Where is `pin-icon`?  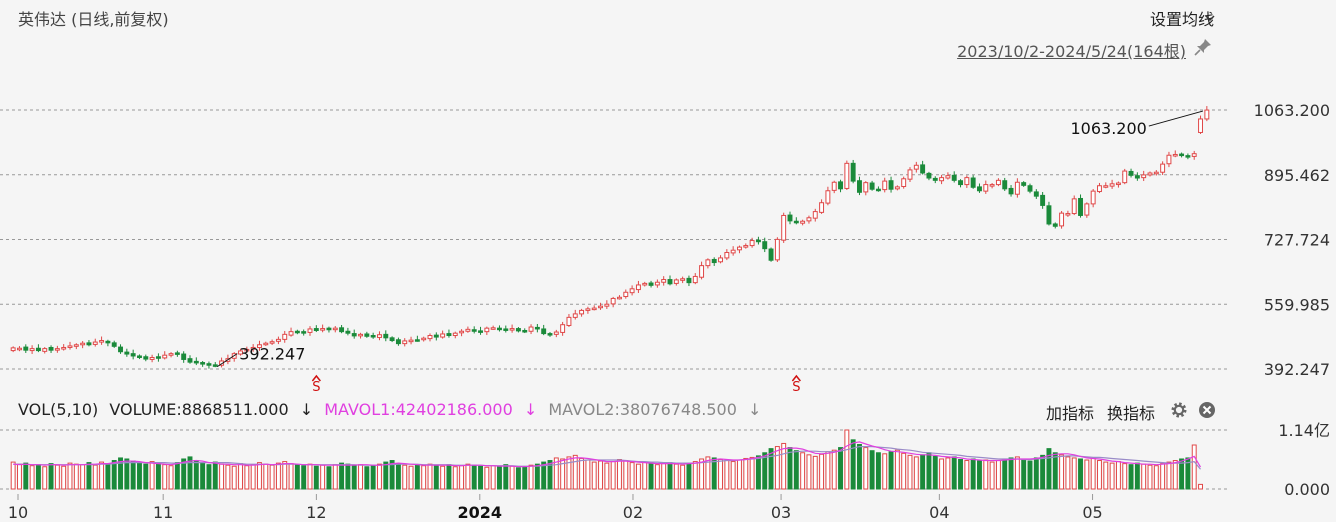 pin-icon is located at coordinates (1203, 47).